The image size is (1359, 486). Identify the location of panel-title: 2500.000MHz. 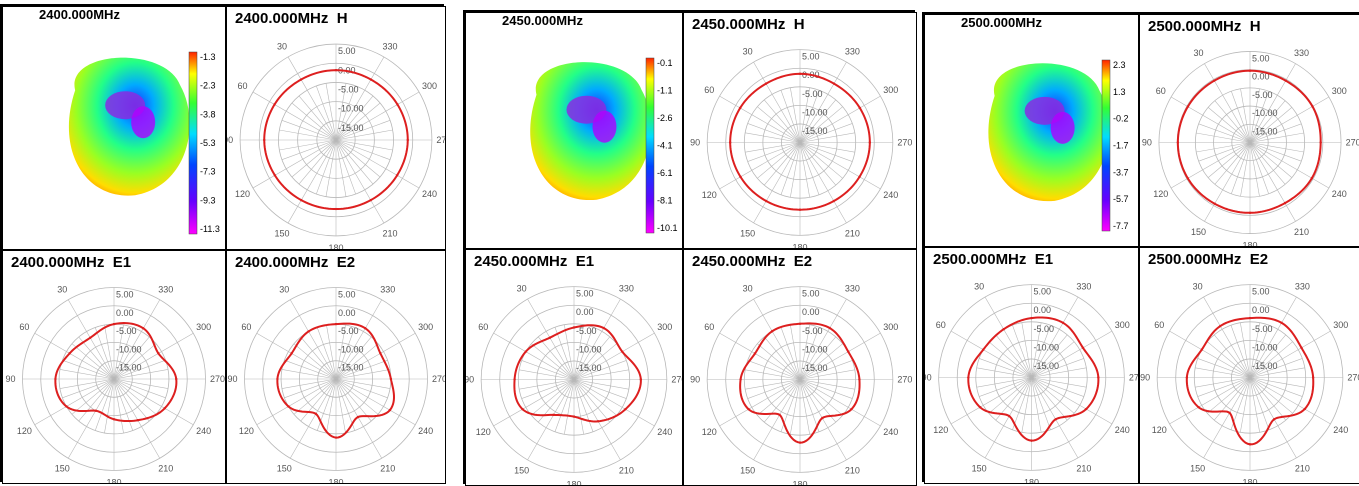
(1001, 22).